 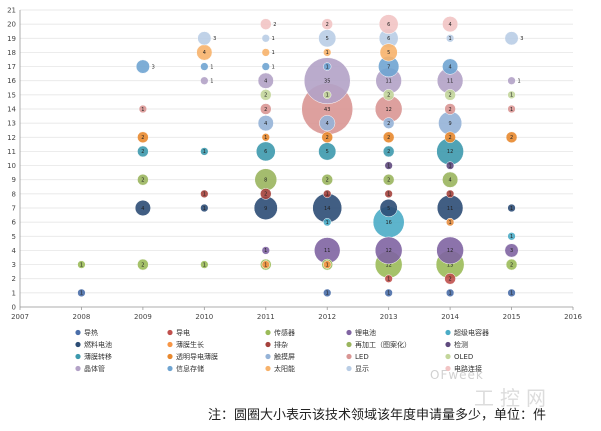 What do you see at coordinates (467, 332) in the screenshot?
I see `legend-entry: 超级电容器` at bounding box center [467, 332].